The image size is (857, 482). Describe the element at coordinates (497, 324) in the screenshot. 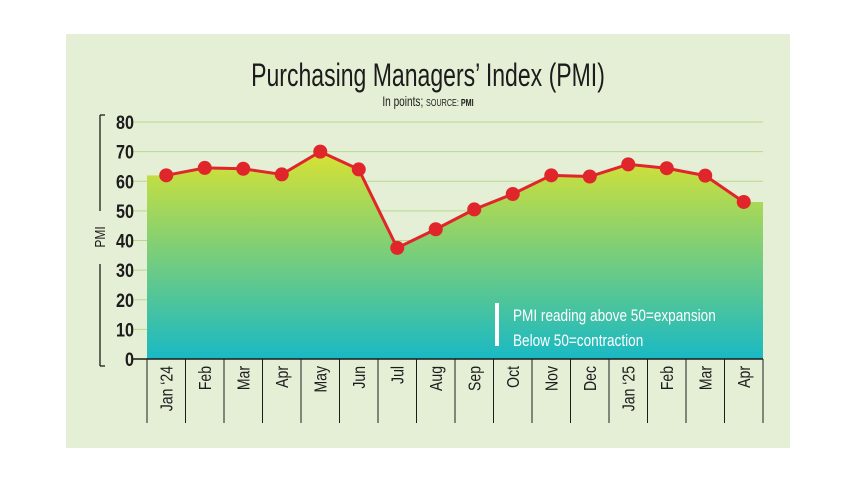

I see `annotation-bar` at that location.